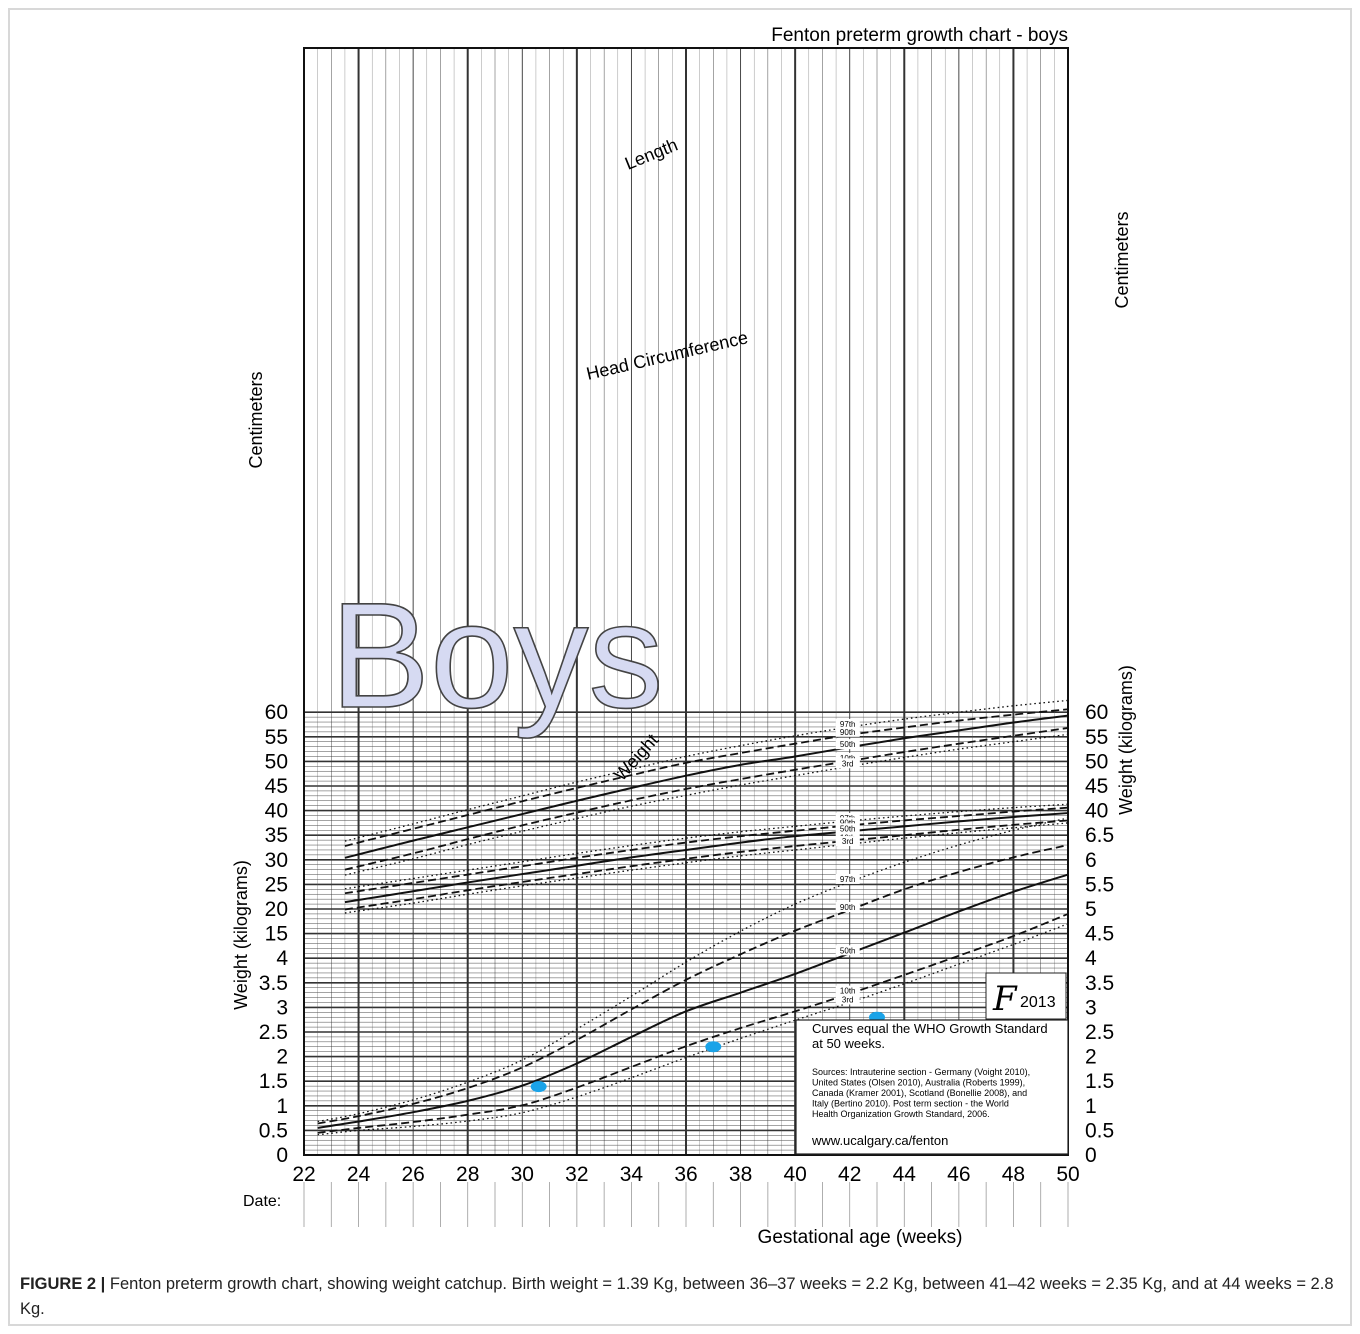 The image size is (1360, 1334). I want to click on logo-box, so click(1026, 996).